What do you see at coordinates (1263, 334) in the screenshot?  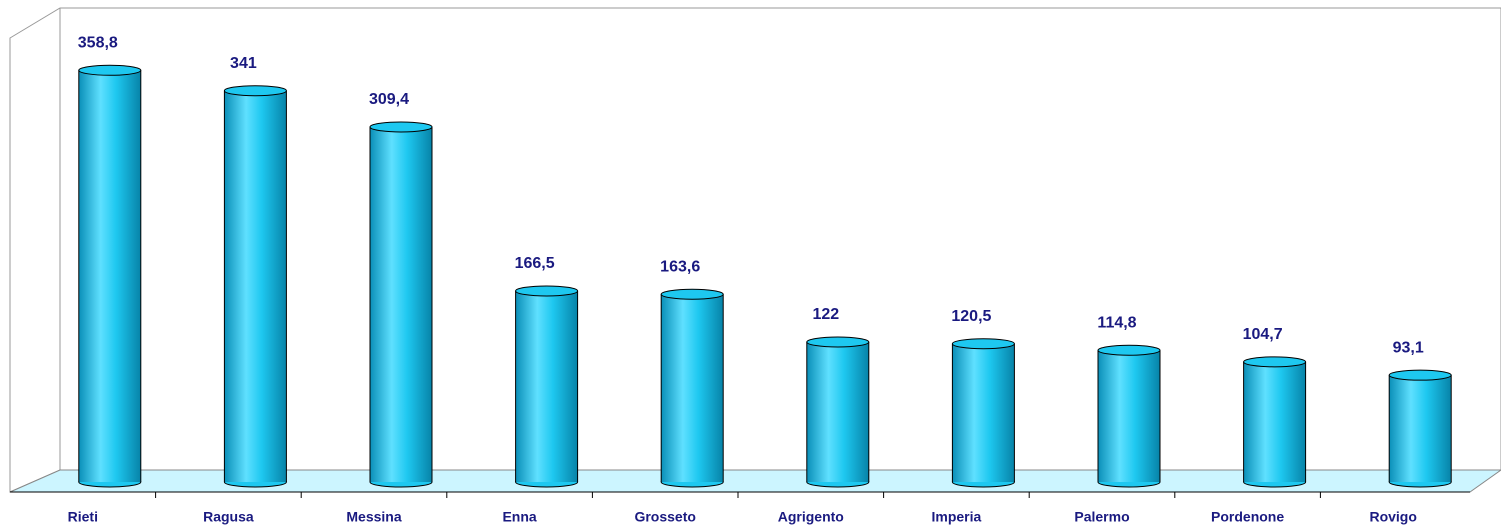 I see `value-label: 104,7` at bounding box center [1263, 334].